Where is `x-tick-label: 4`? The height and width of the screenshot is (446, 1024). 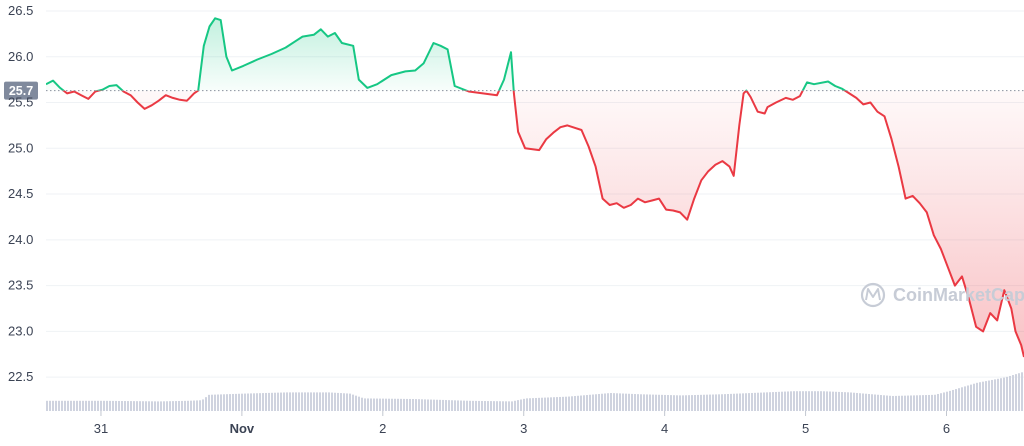 x-tick-label: 4 is located at coordinates (664, 428).